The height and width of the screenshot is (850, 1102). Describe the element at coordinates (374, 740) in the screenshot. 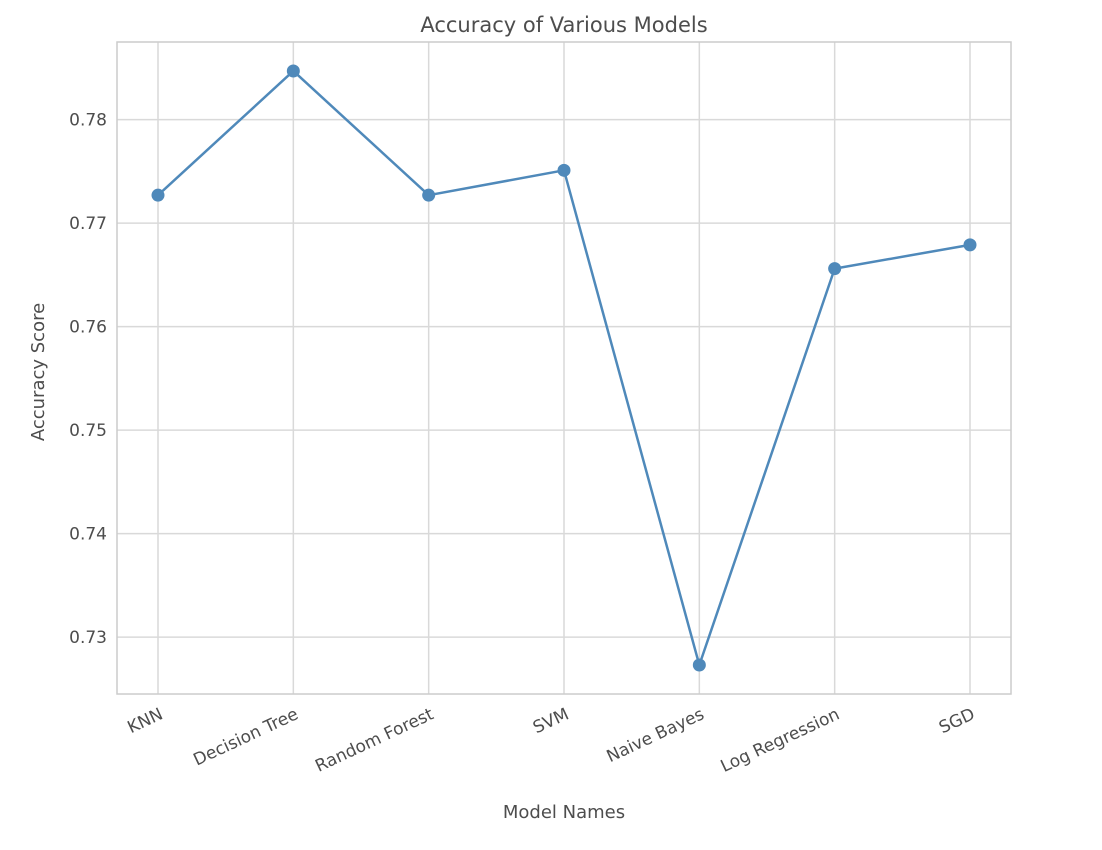

I see `x-tick-label: Random Forest` at that location.